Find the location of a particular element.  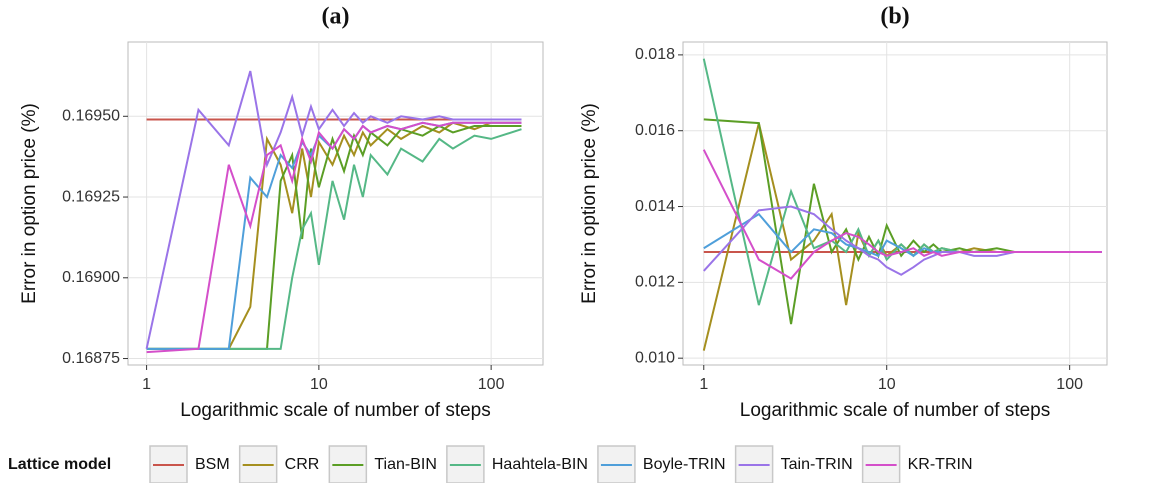

y-tick-label: 0.014 is located at coordinates (655, 206).